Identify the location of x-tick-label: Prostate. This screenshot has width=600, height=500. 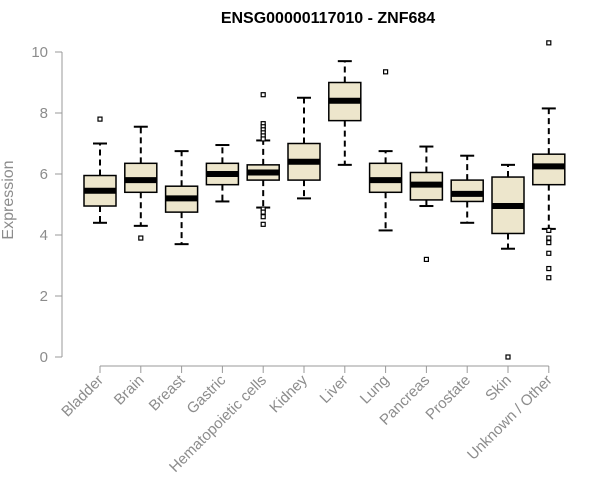
(448, 398).